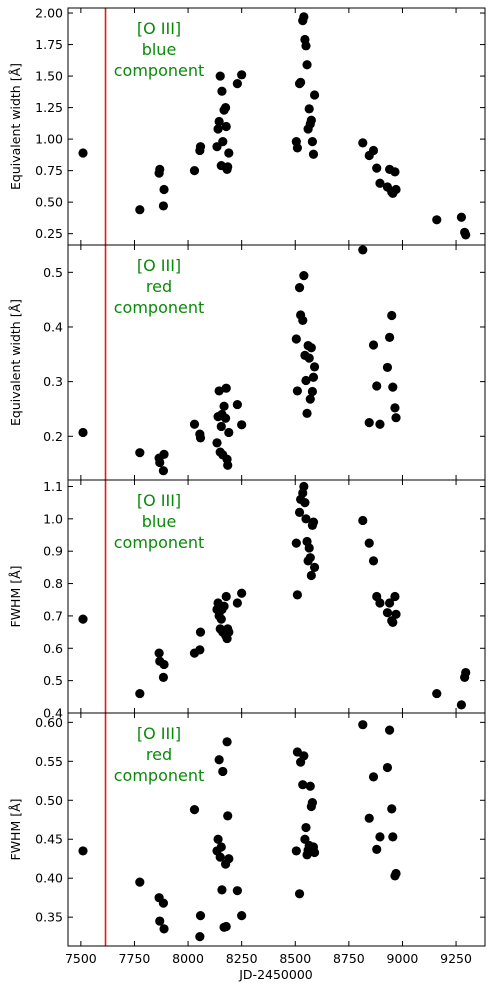 Image resolution: width=500 pixels, height=1000 pixels. Describe the element at coordinates (135, 958) in the screenshot. I see `x-tick-label: 7750` at that location.